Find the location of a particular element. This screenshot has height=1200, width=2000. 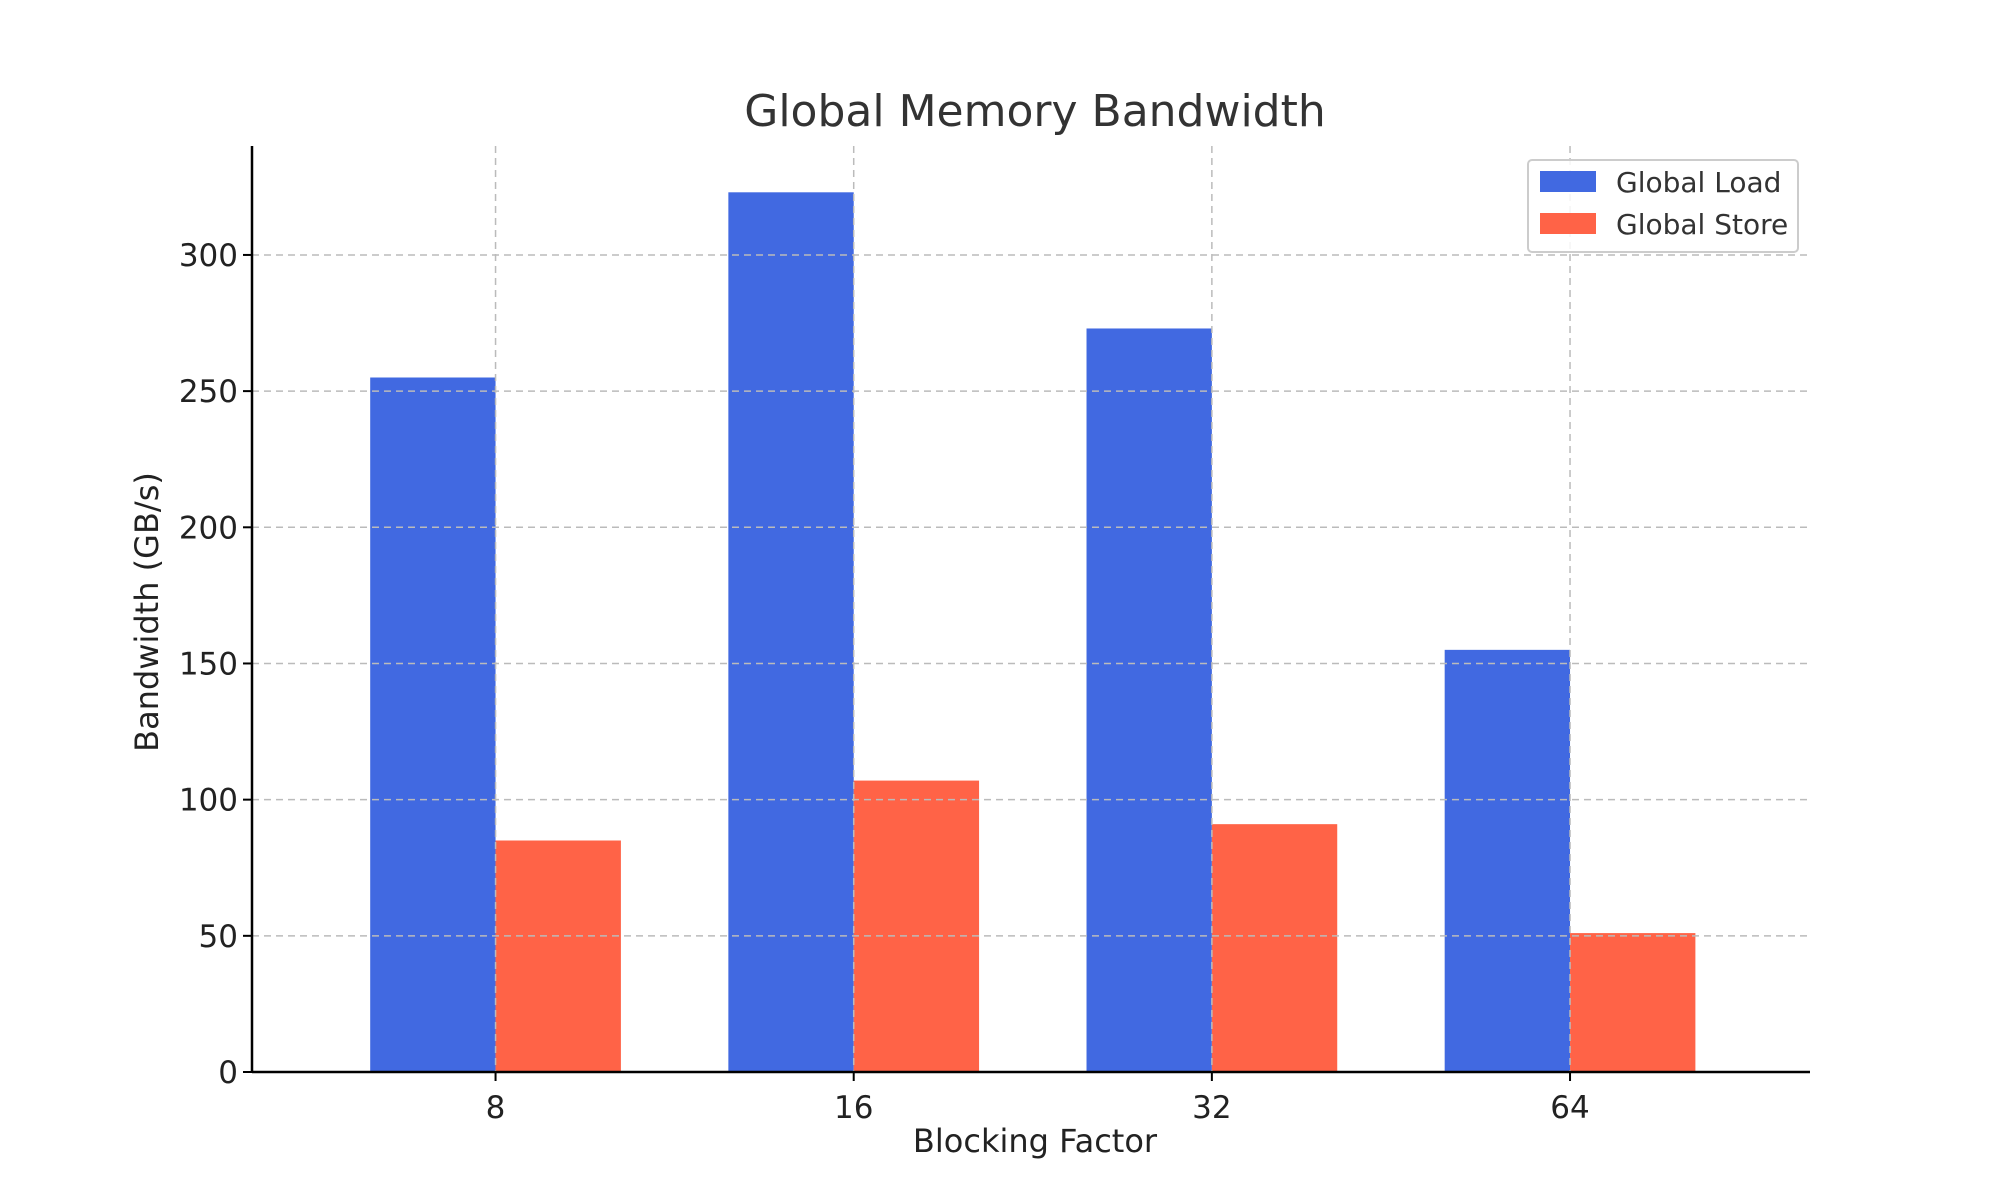

x-tick-label: 64 is located at coordinates (1569, 1108).